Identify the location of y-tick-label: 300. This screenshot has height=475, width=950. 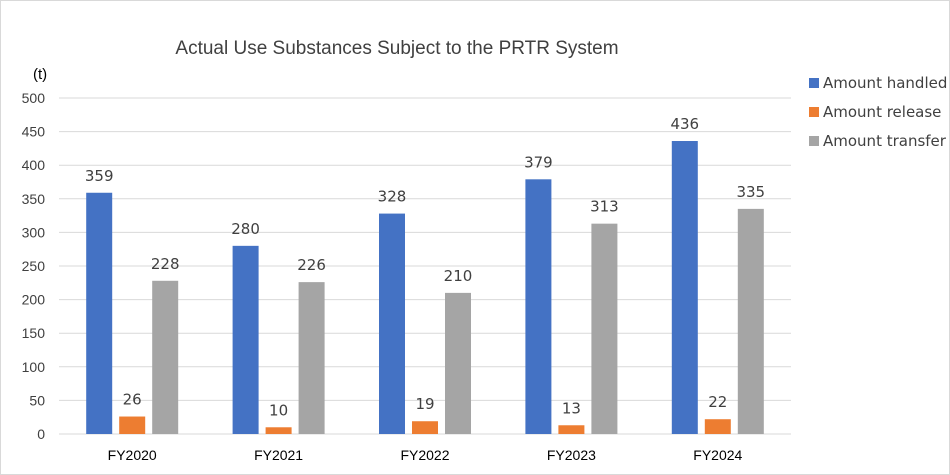
(34, 232).